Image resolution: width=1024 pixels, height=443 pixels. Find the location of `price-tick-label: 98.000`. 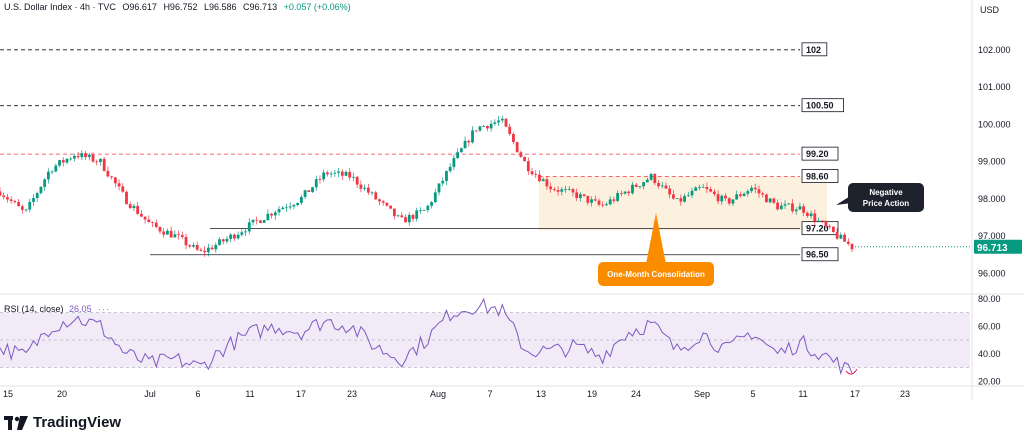

price-tick-label: 98.000 is located at coordinates (992, 199).